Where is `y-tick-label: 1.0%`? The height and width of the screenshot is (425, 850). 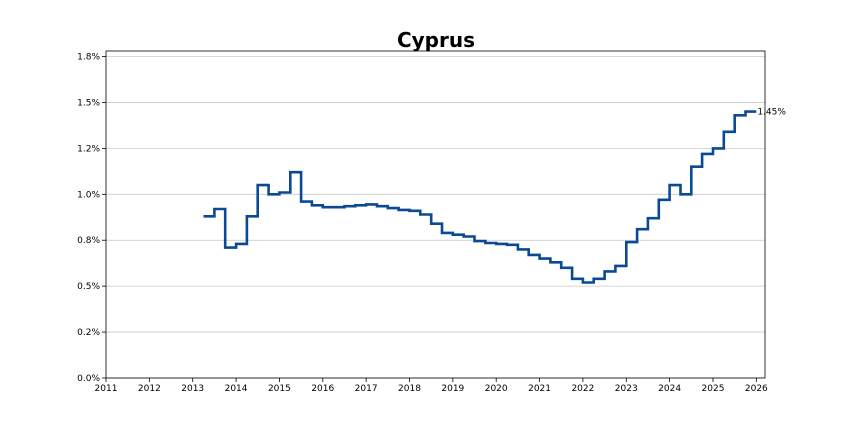
y-tick-label: 1.0% is located at coordinates (88, 195).